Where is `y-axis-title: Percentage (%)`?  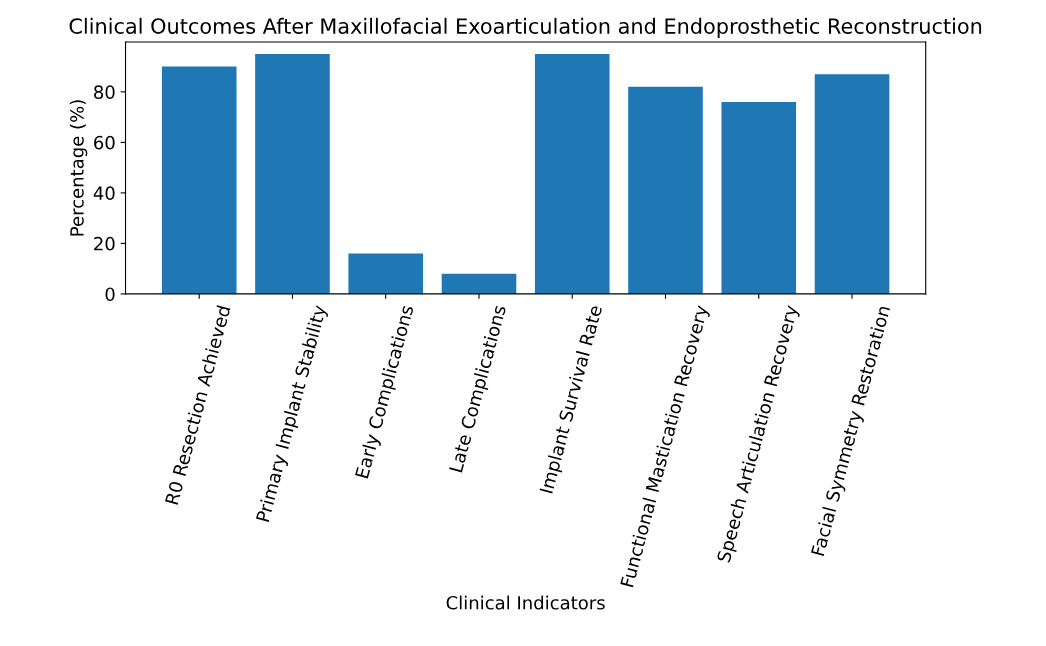 y-axis-title: Percentage (%) is located at coordinates (78, 168).